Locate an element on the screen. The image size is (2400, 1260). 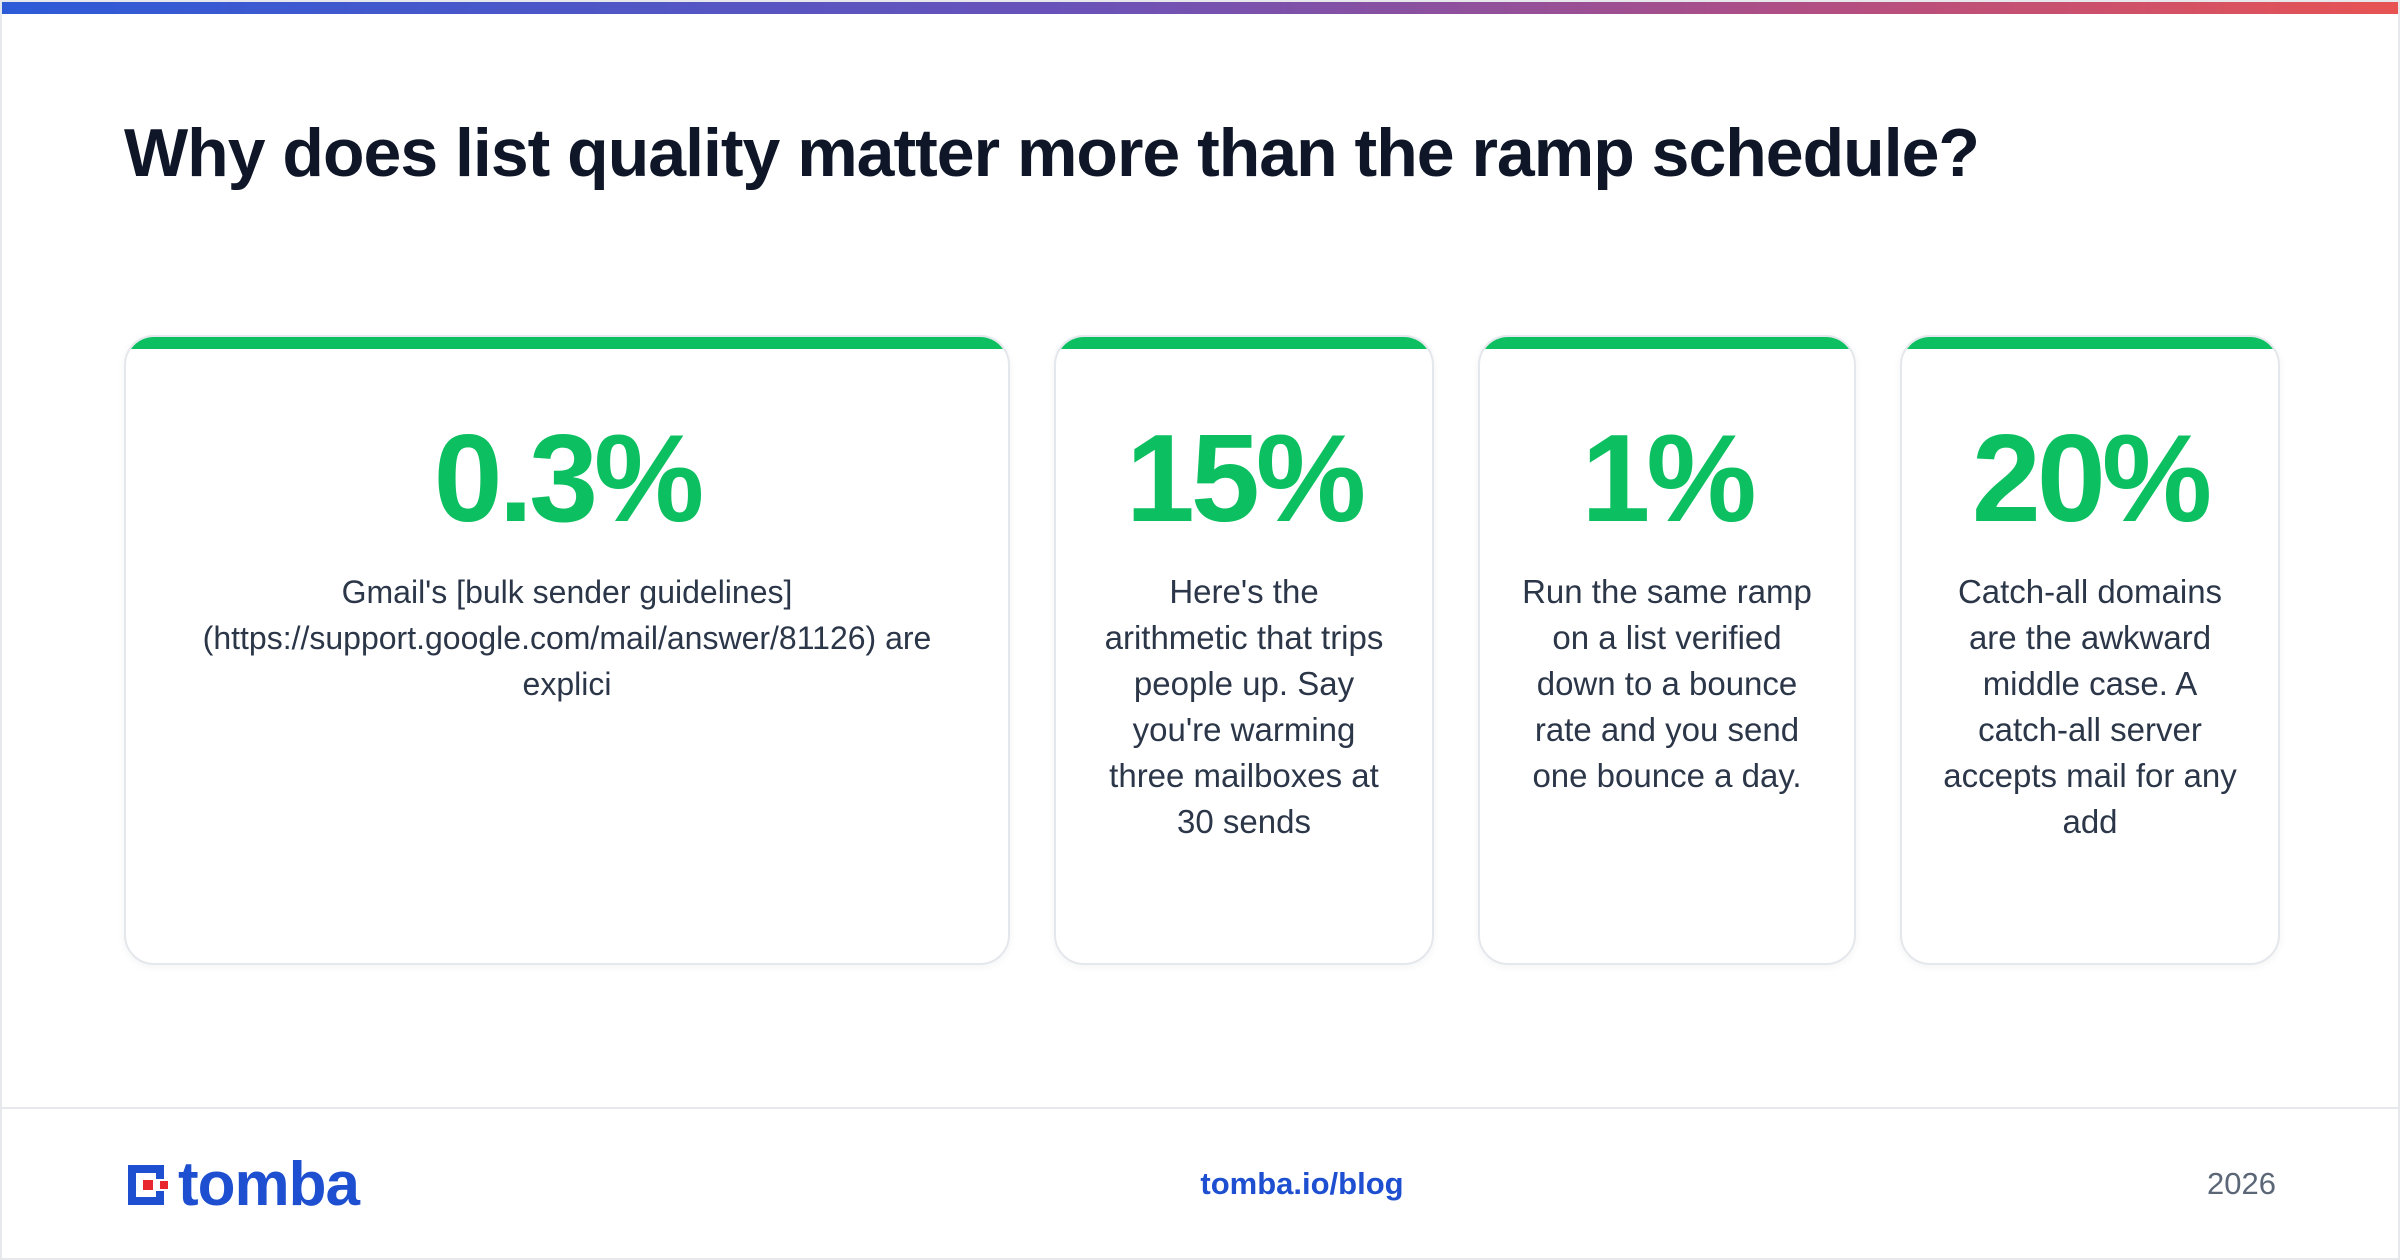
top-gradient-bar is located at coordinates (1200, 8).